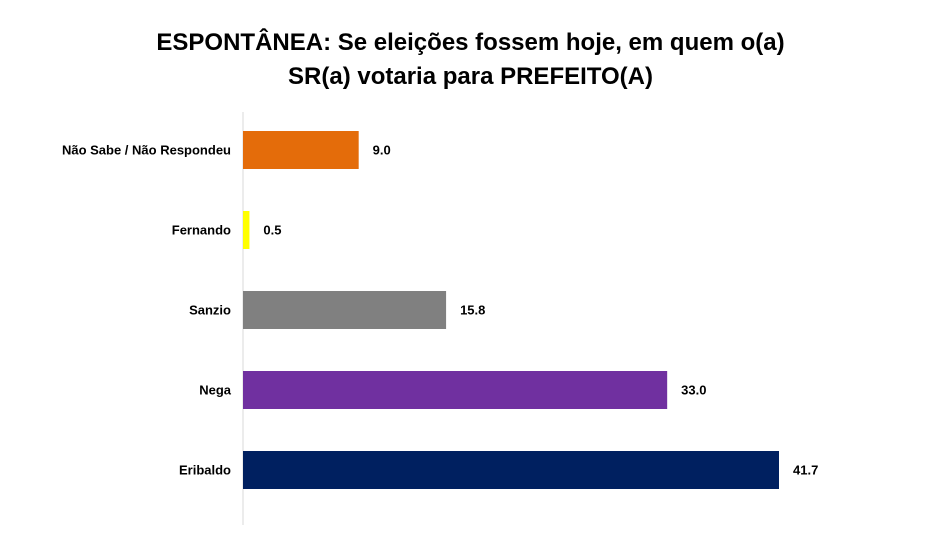  I want to click on value-label-2: 15.8, so click(472, 310).